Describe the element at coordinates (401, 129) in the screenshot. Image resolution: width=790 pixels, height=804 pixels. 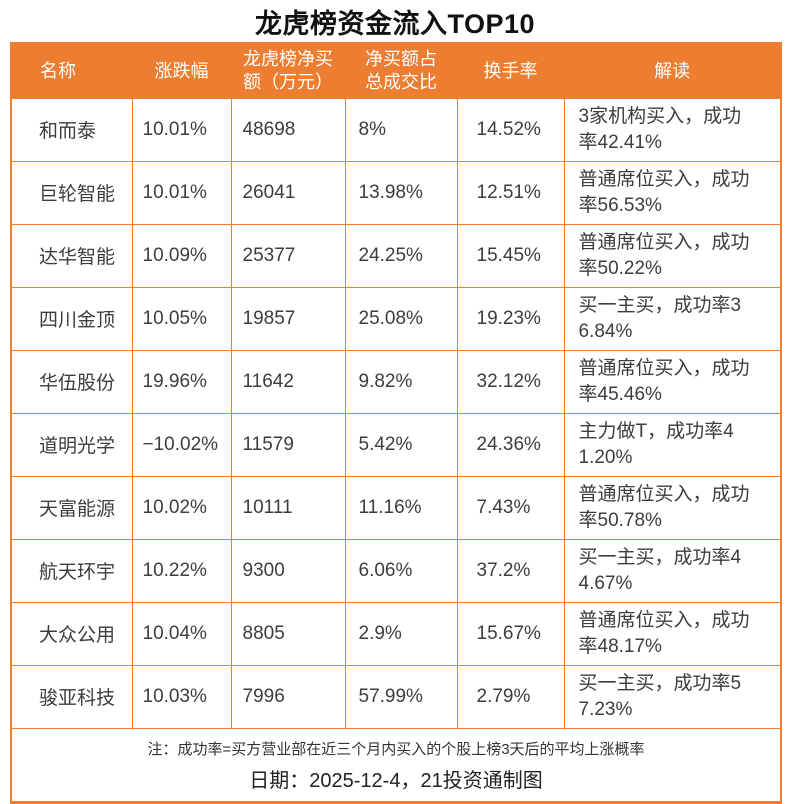
I see `cell-net-buy-ratio: 8%` at that location.